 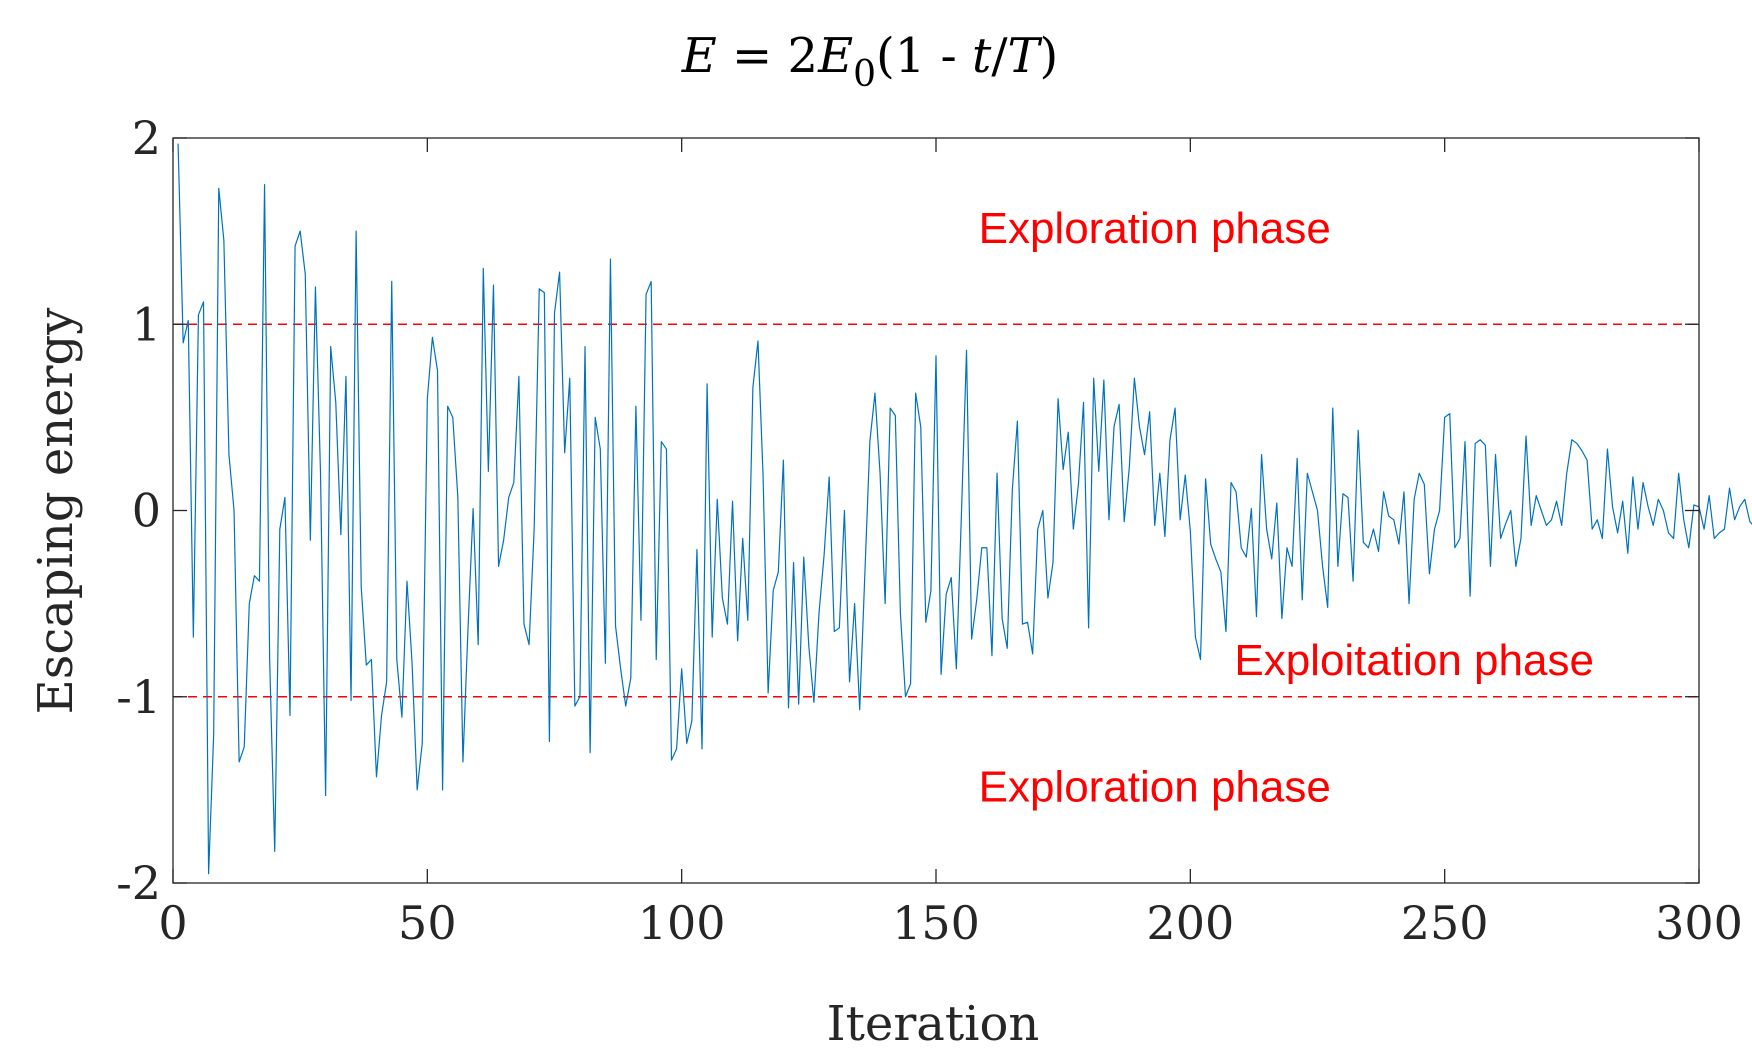 I want to click on x-tick-label-4: 200, so click(x=1190, y=923).